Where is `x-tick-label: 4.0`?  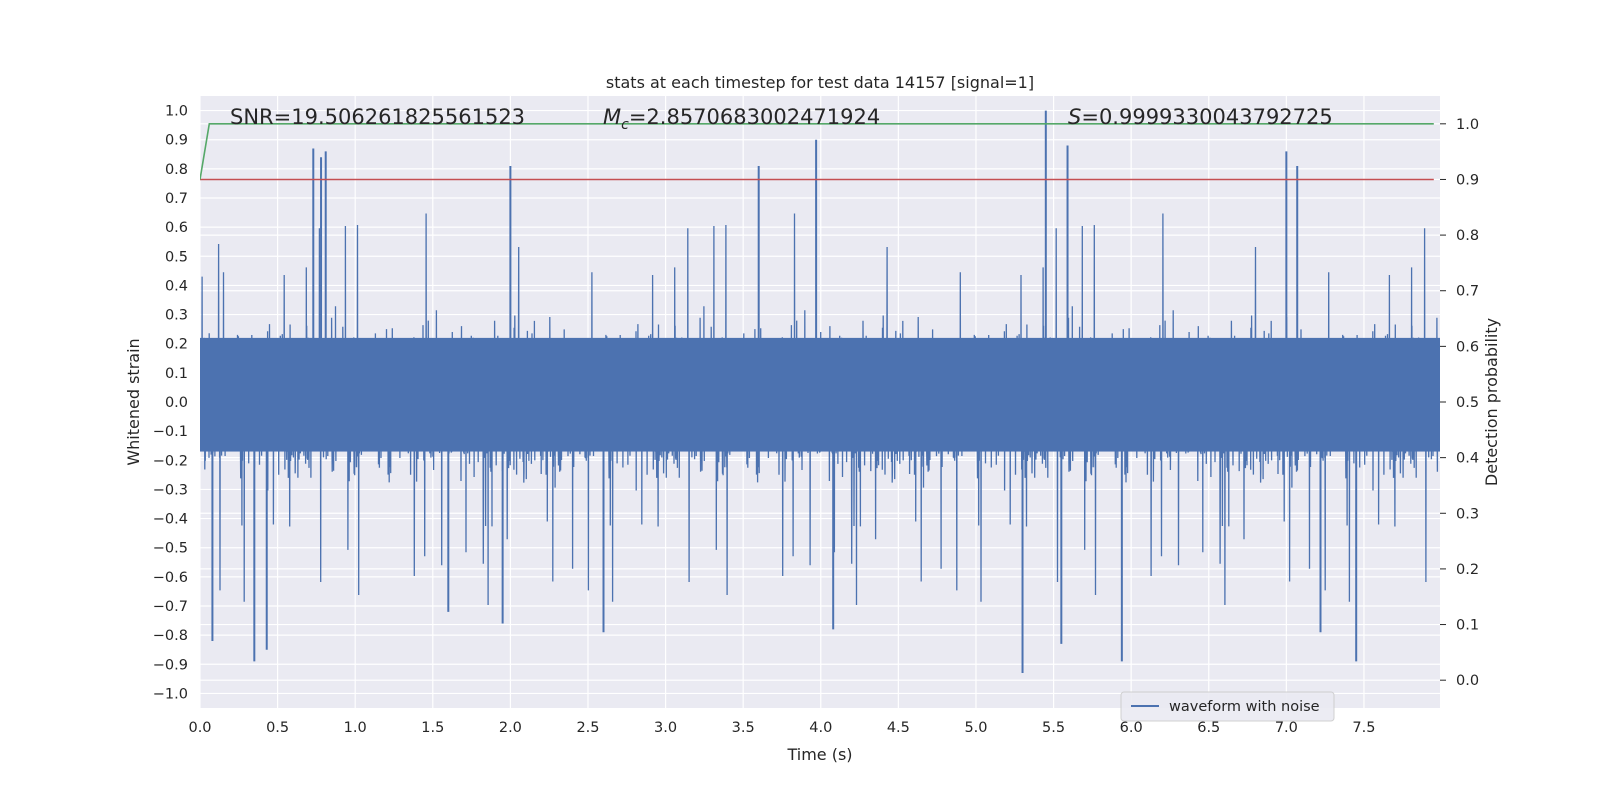
x-tick-label: 4.0 is located at coordinates (820, 728).